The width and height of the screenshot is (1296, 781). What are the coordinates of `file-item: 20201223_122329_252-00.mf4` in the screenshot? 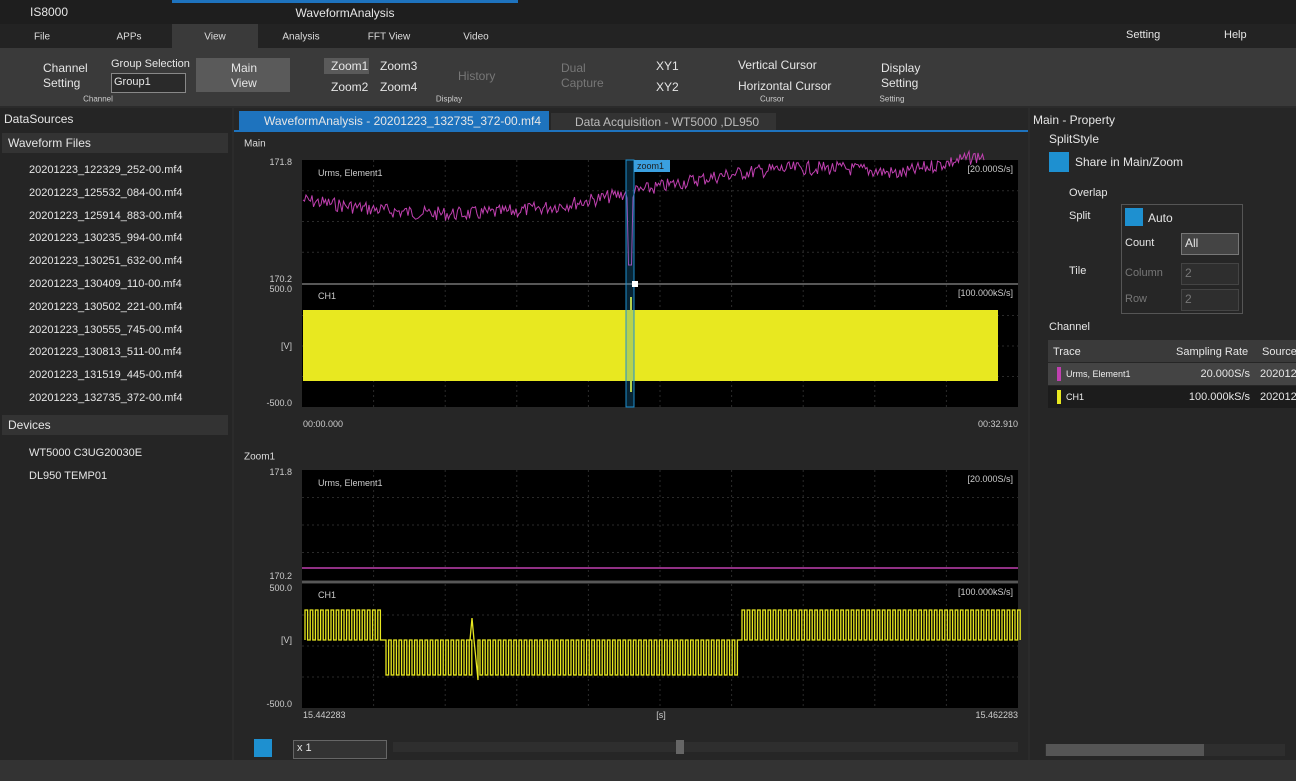 It's located at (106, 170).